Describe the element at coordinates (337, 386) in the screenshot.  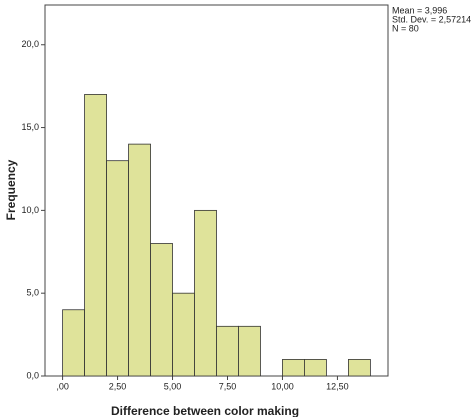
I see `x-tick-label: 12,50` at that location.